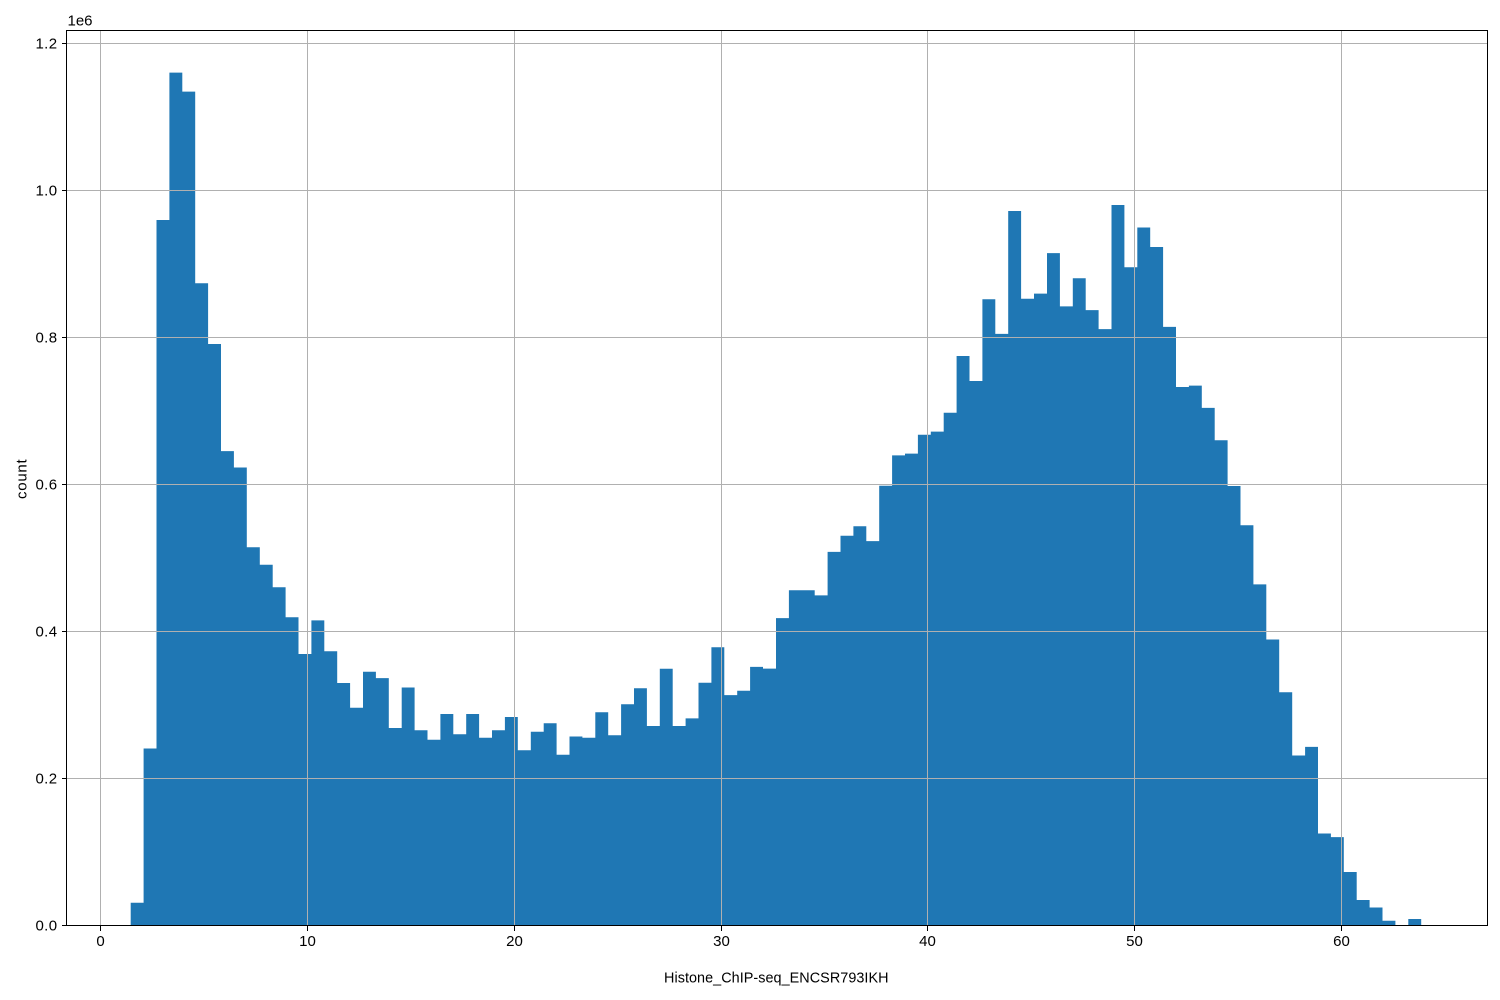 This screenshot has width=1500, height=1000. I want to click on svg-text: 0.8, so click(46, 337).